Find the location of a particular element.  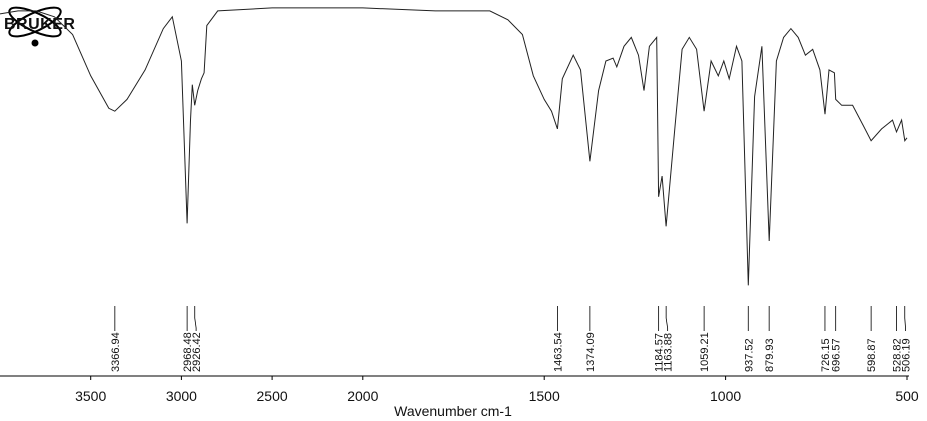

x-tick-label: 1000 is located at coordinates (725, 396).